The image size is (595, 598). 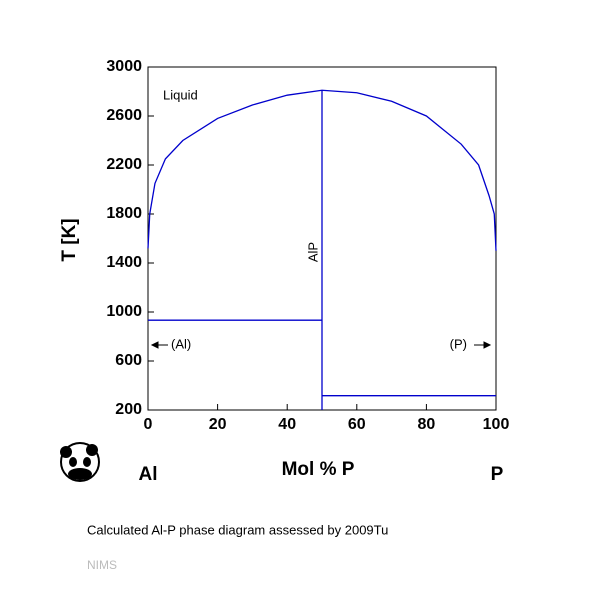 I want to click on y-tick-label: 1800, so click(x=124, y=213).